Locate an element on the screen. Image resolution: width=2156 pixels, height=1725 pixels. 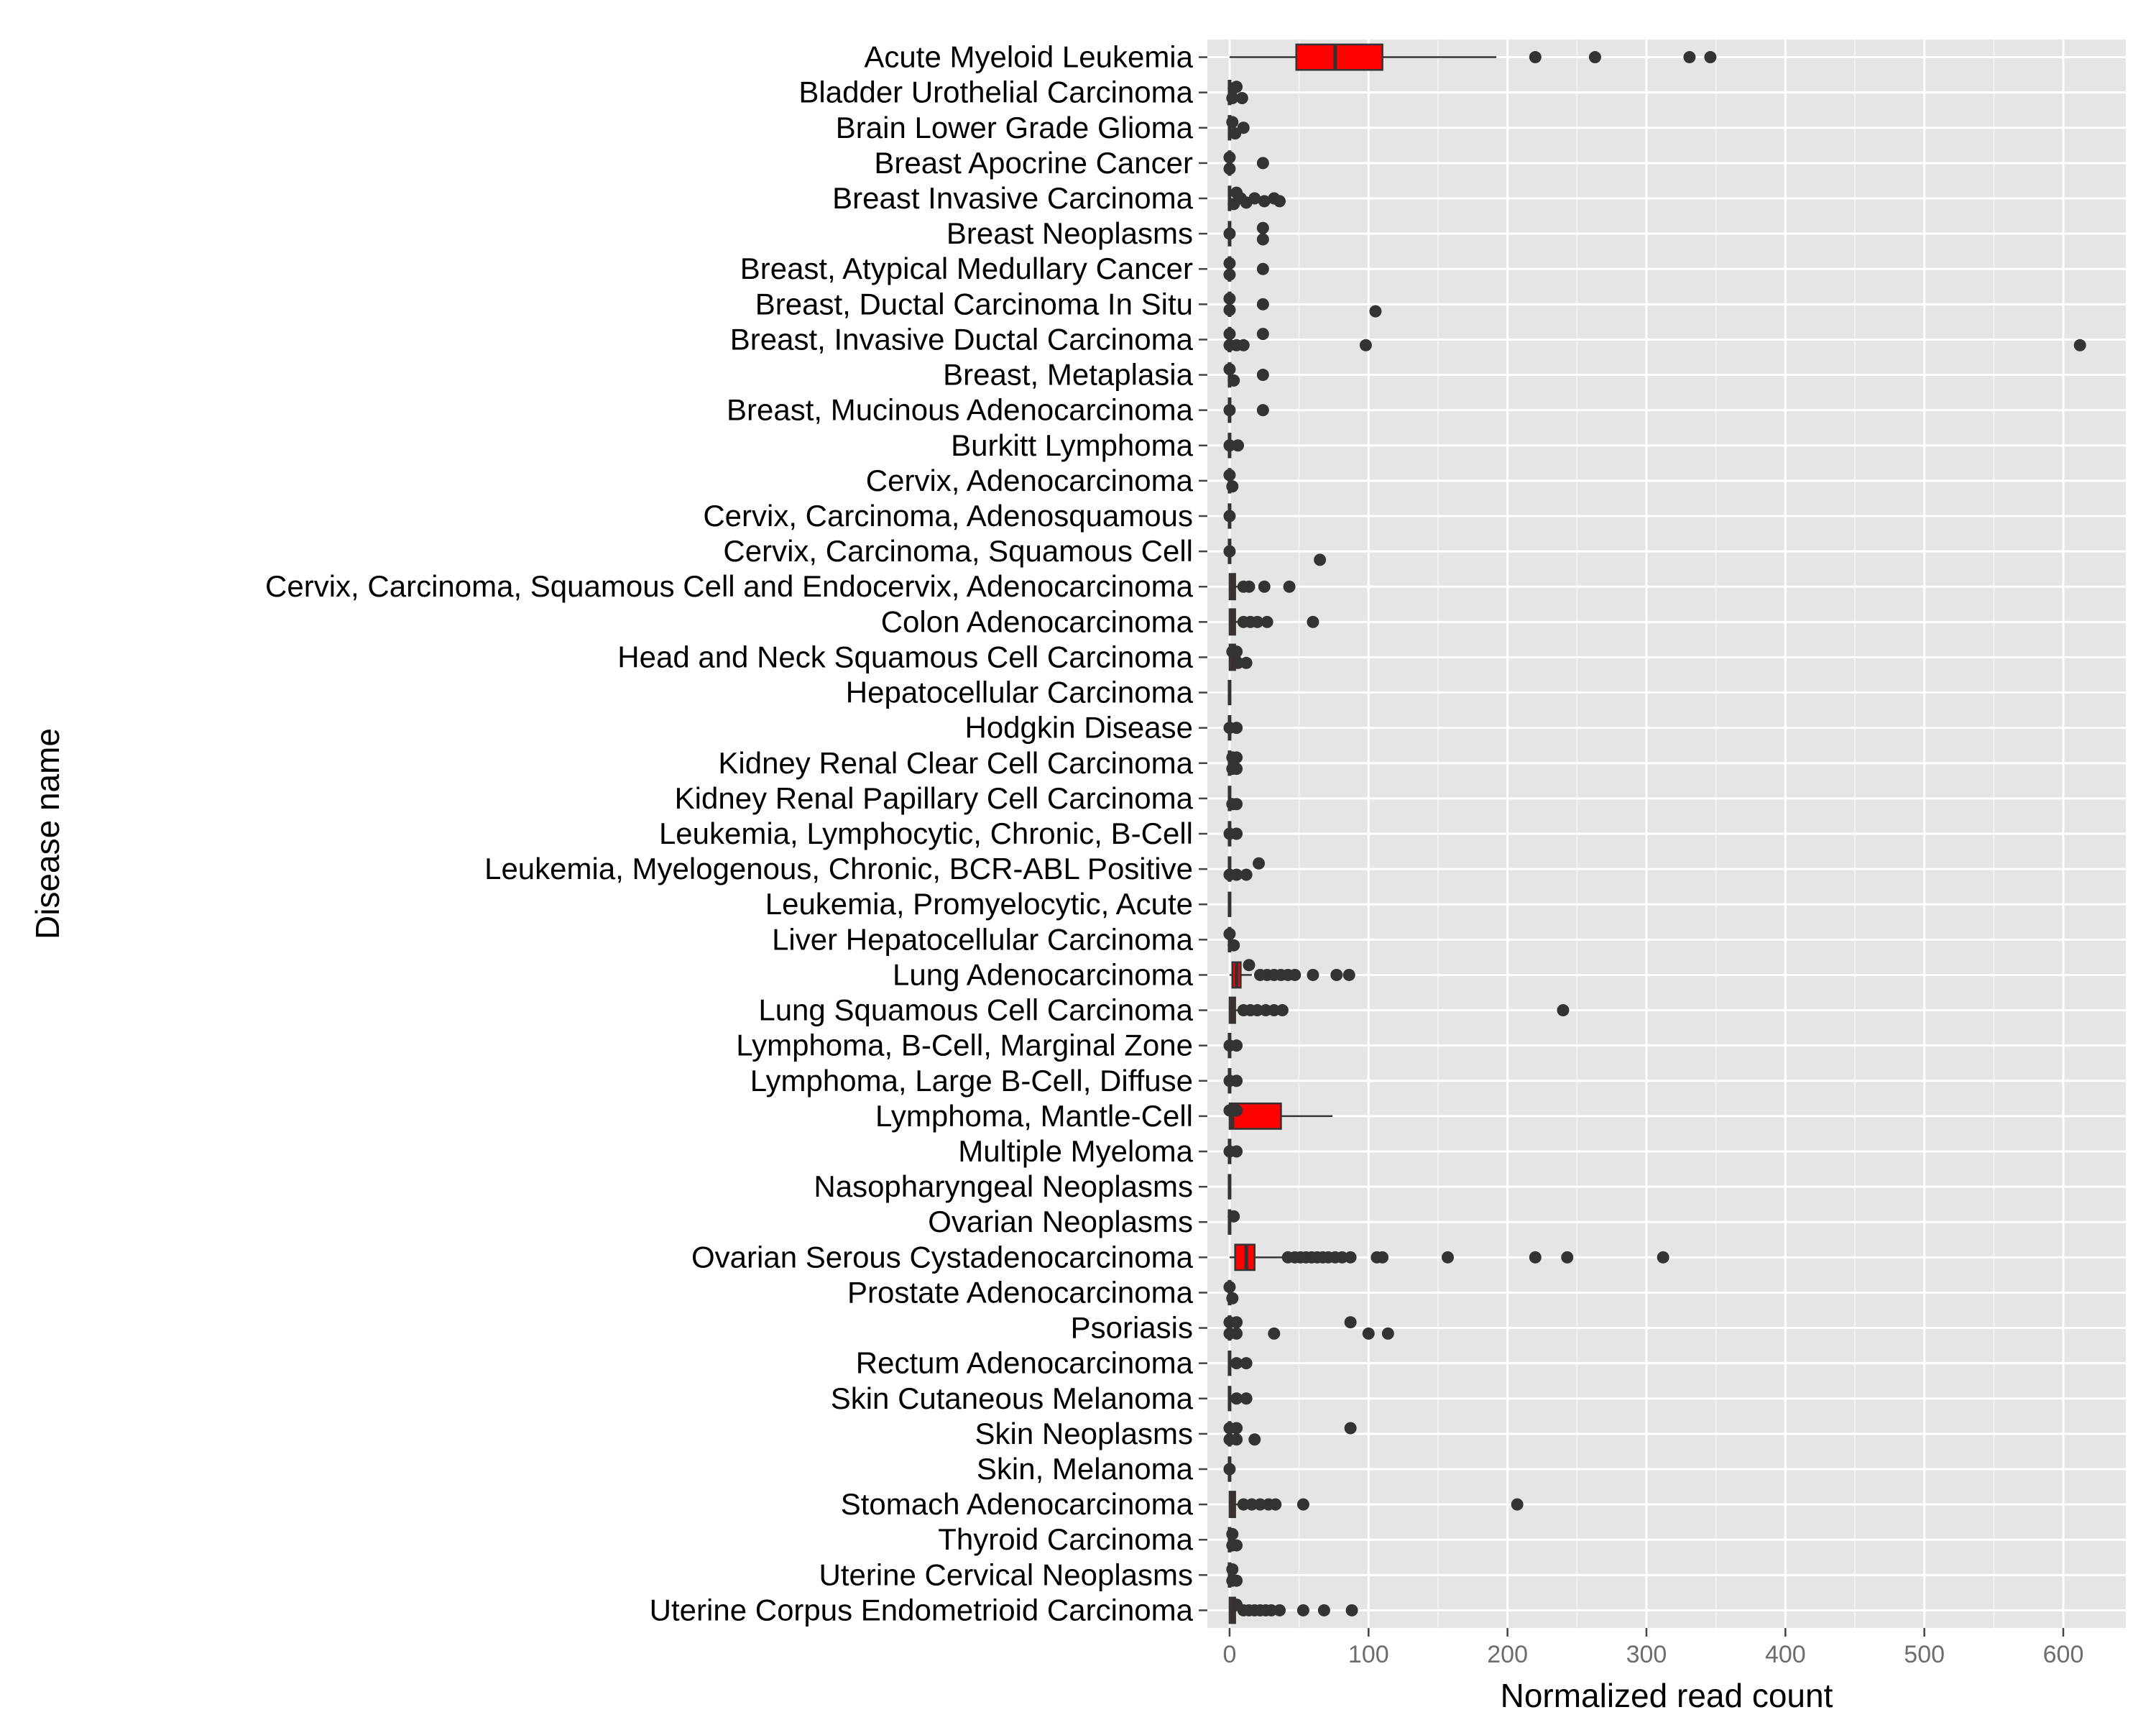
x-axis-title: Normalized read count is located at coordinates (1667, 1695).